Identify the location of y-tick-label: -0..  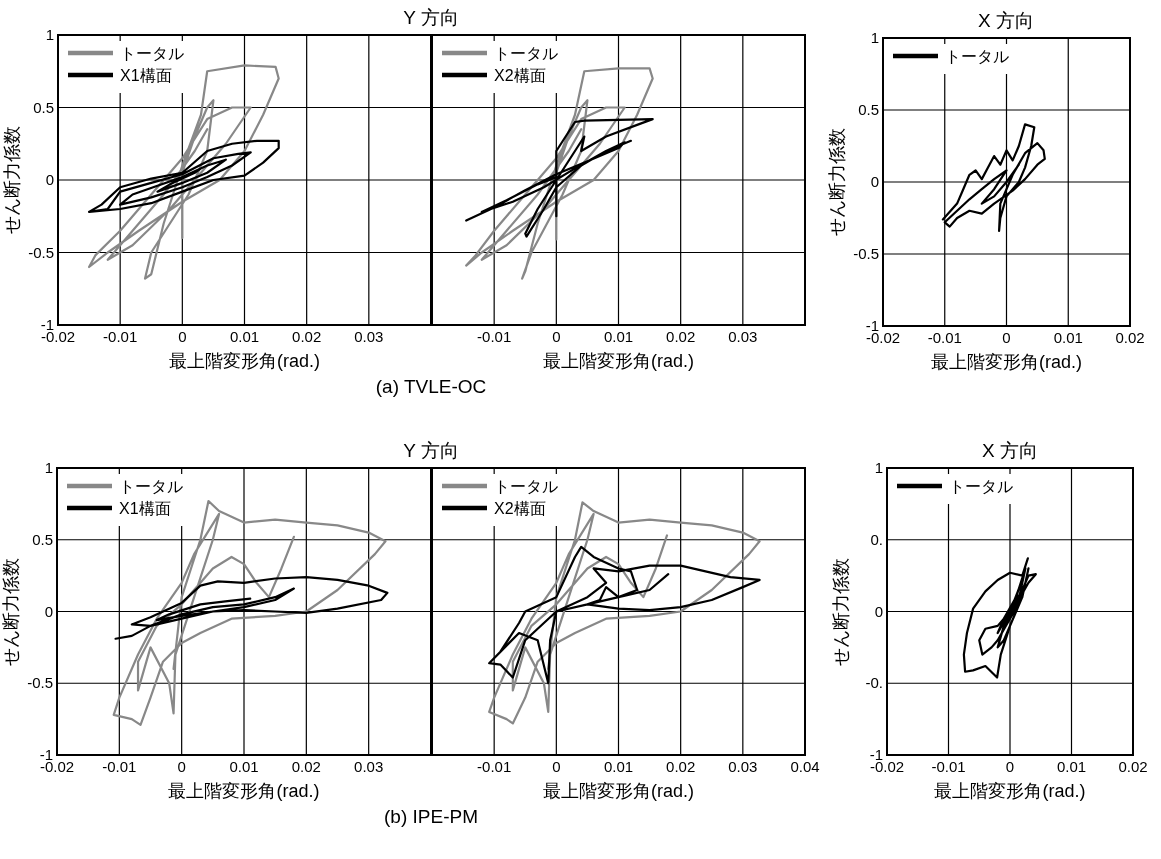
(874, 683).